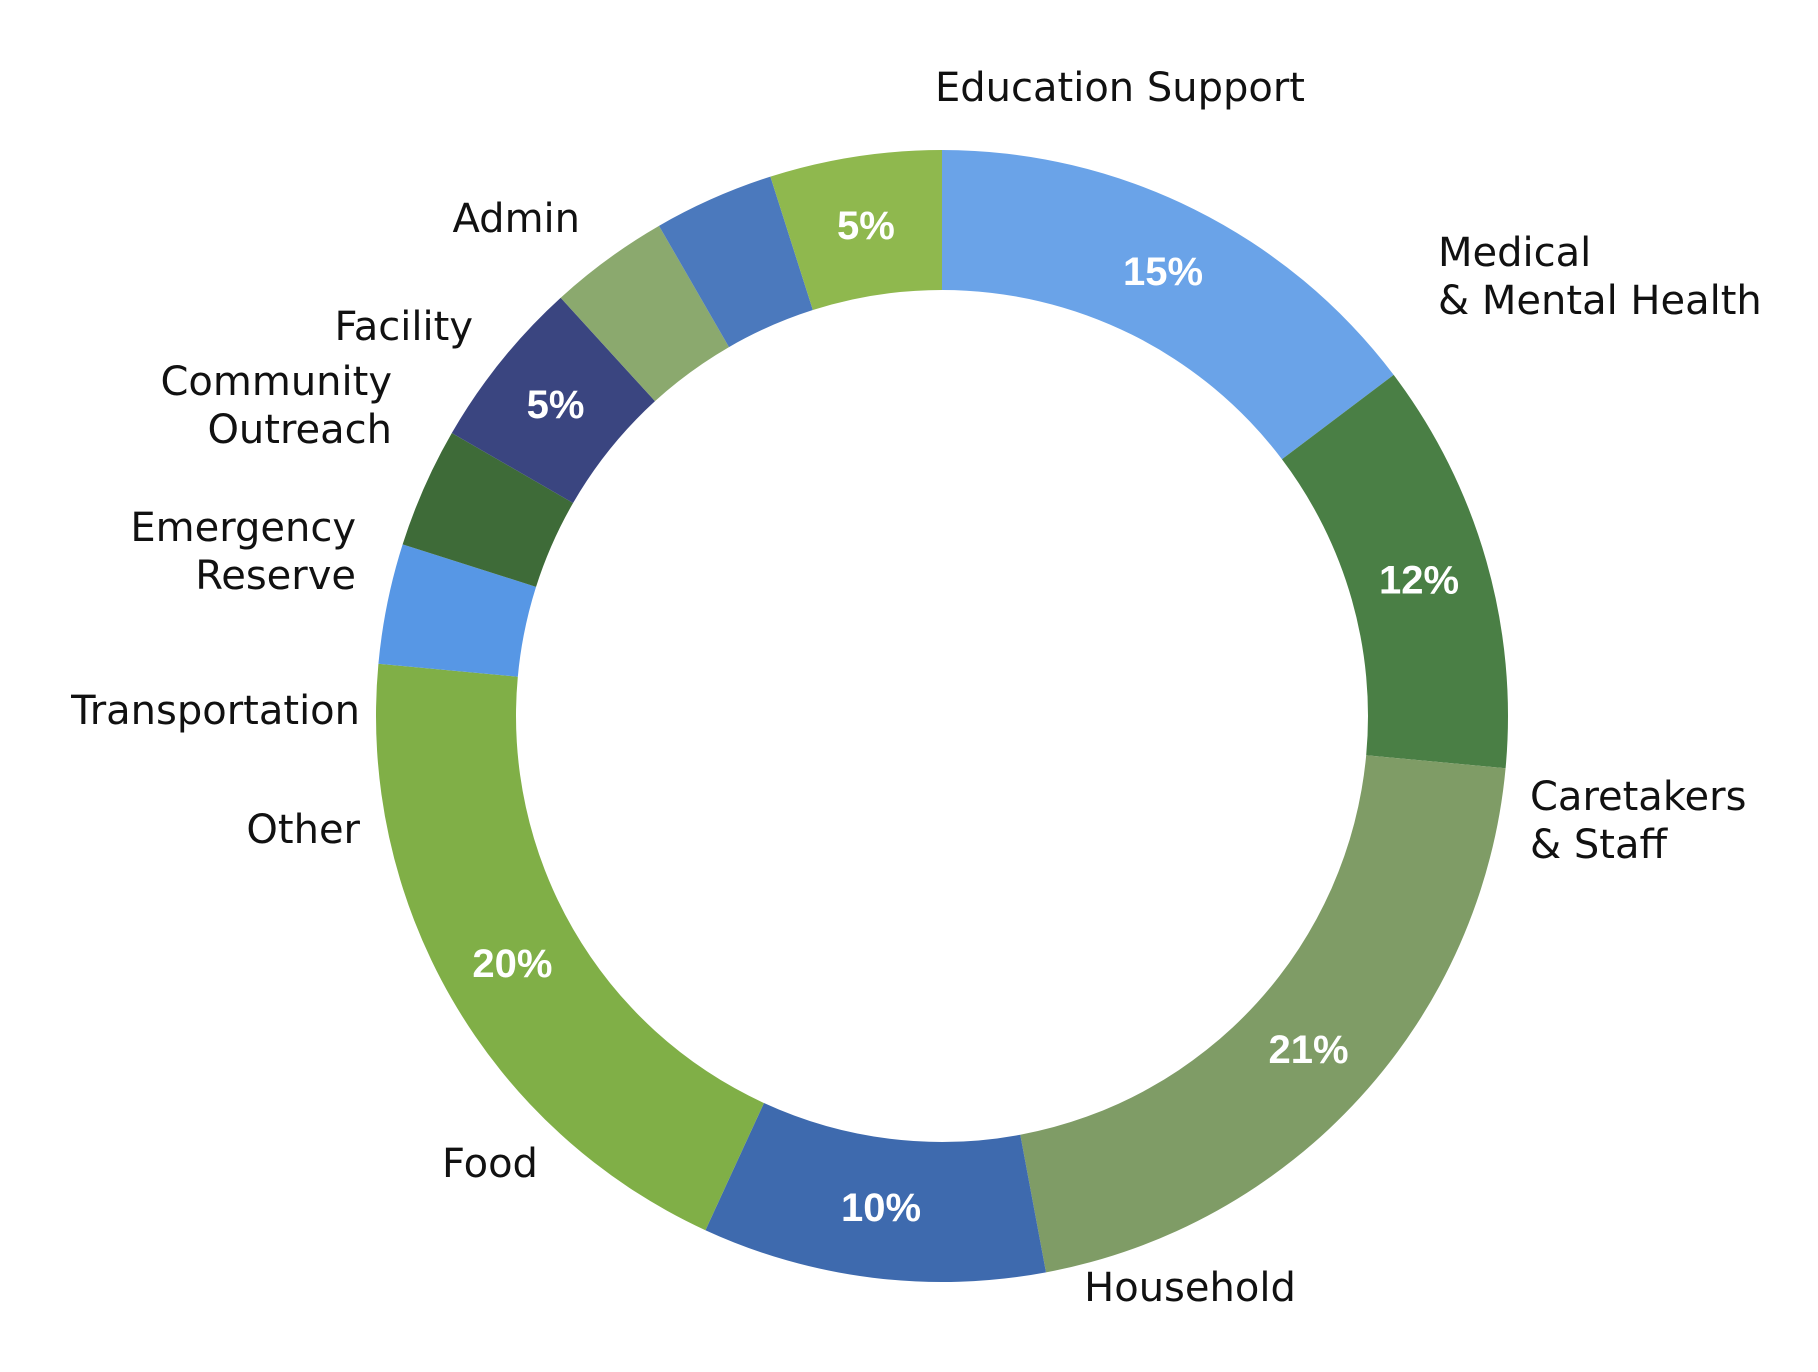 The width and height of the screenshot is (1818, 1372). What do you see at coordinates (866, 226) in the screenshot?
I see `percent-label-admin: 5%` at bounding box center [866, 226].